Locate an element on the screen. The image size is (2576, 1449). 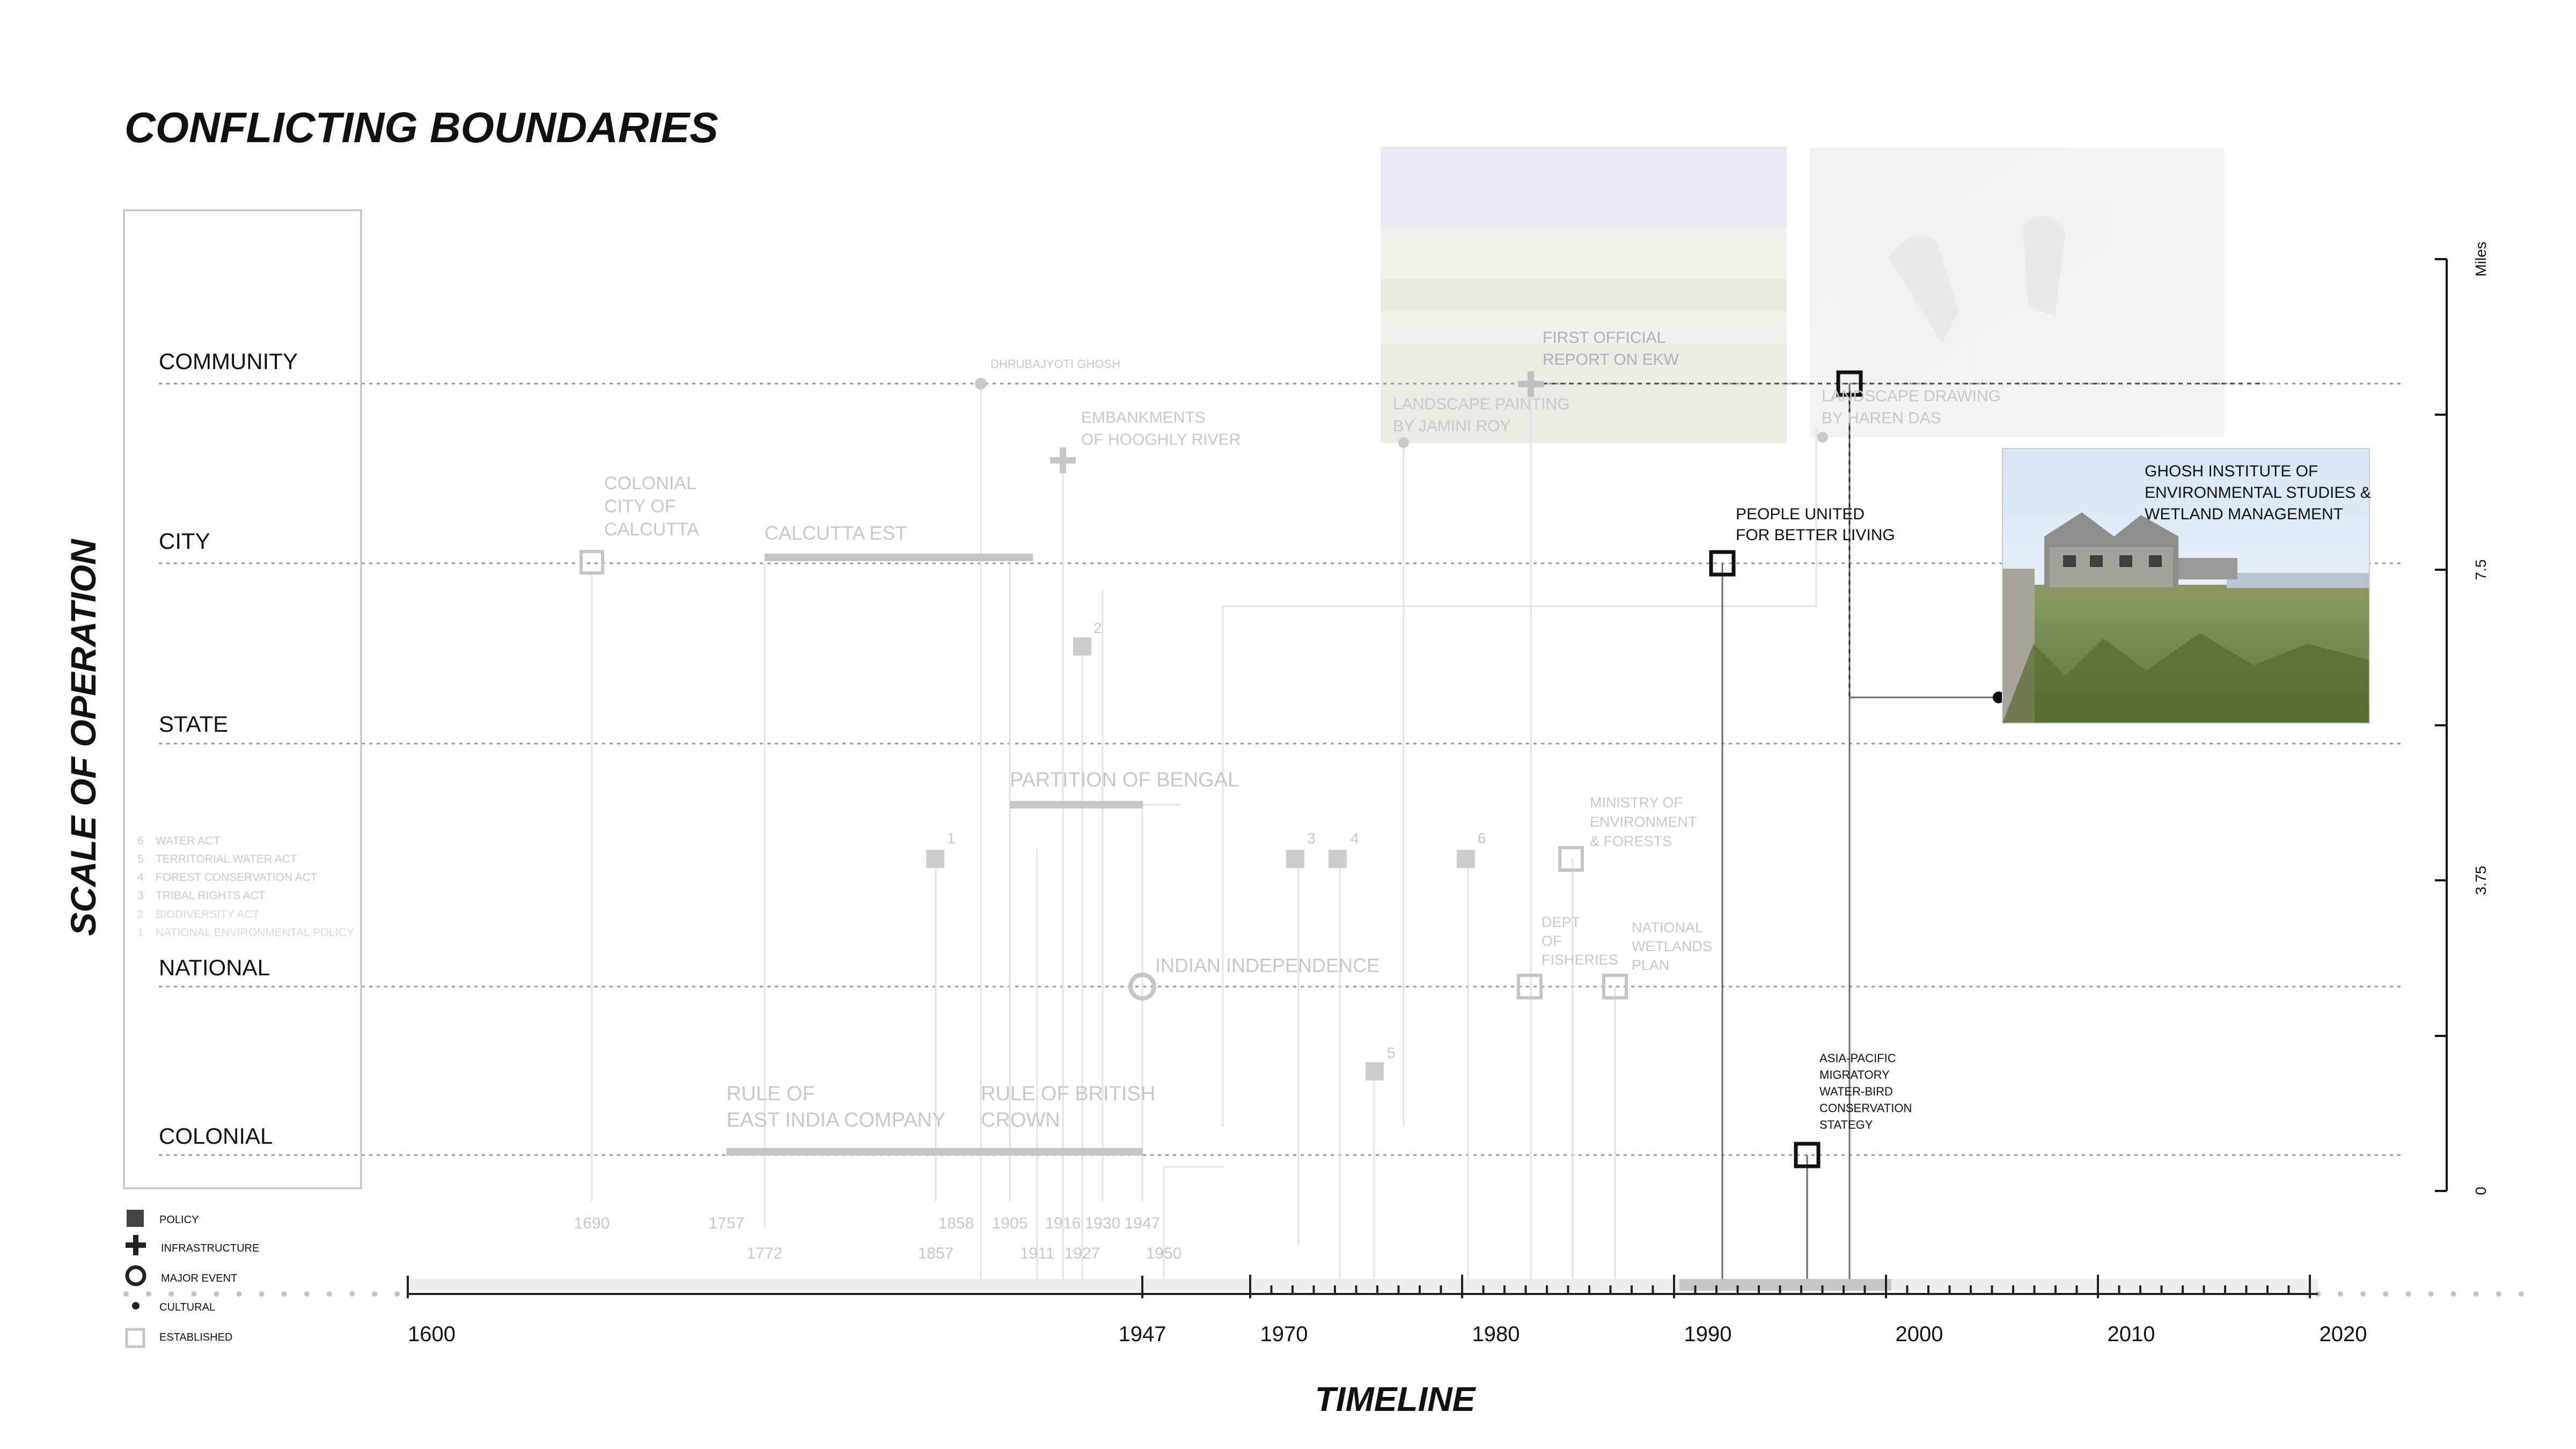
svg-text: FOR BETTER LIVING is located at coordinates (1815, 535).